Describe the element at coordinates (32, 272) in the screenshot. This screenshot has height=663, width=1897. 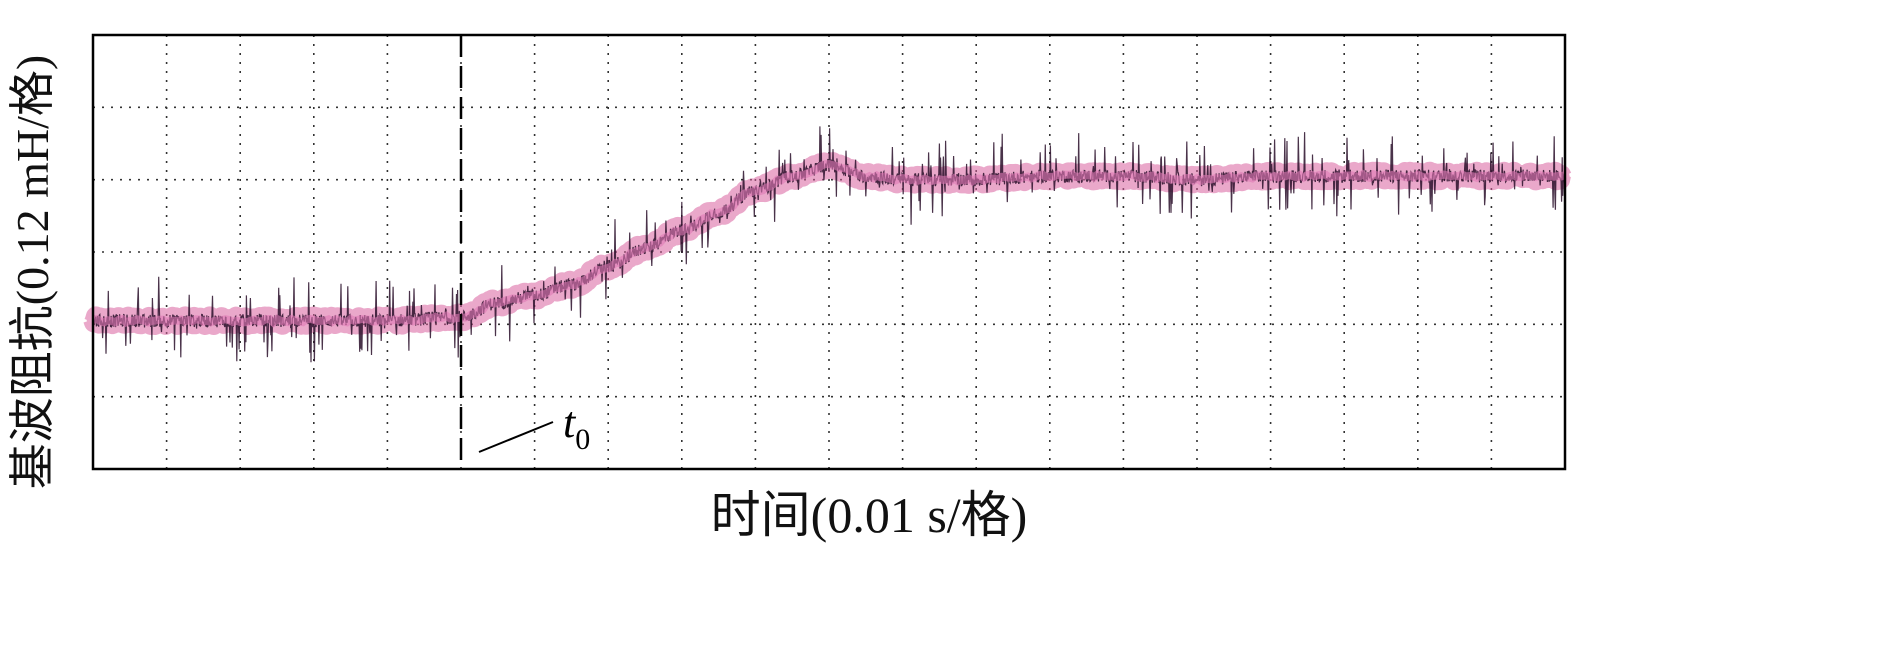
I see `y-axis-label: 基波阻抗(0.12 mH/格)` at that location.